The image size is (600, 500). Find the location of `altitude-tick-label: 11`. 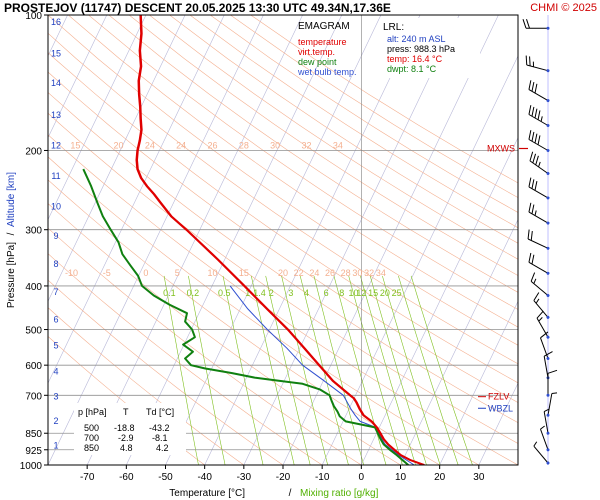

altitude-tick-label: 11 is located at coordinates (55, 176).